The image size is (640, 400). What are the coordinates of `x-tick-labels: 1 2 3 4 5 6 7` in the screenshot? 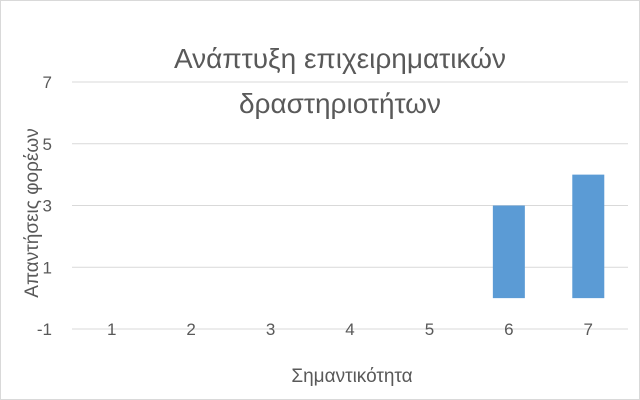 It's located at (350, 329).